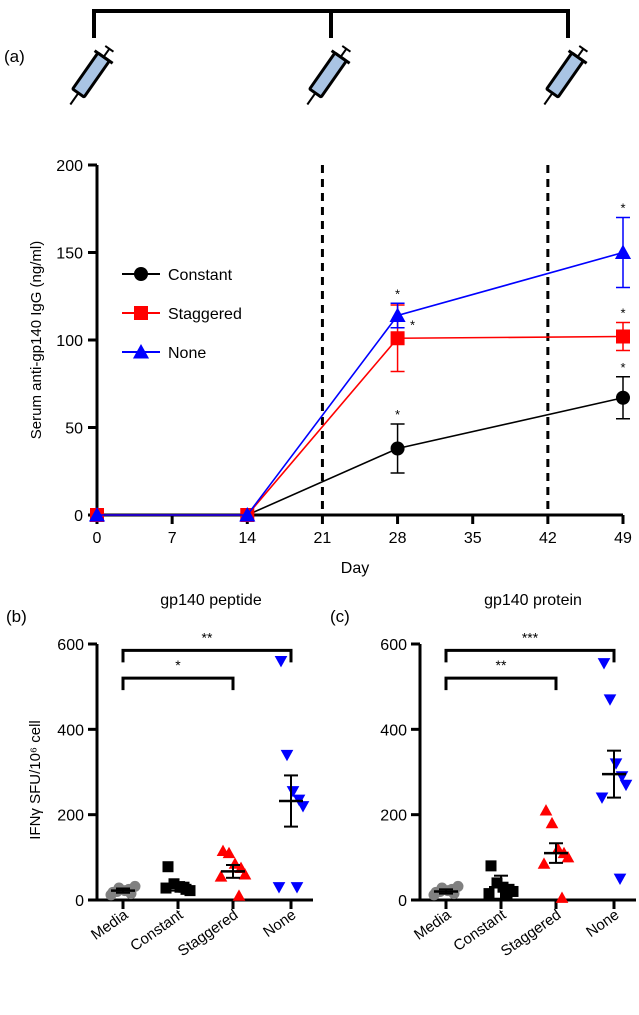  I want to click on chart-b-significance-label: **, so click(207, 637).